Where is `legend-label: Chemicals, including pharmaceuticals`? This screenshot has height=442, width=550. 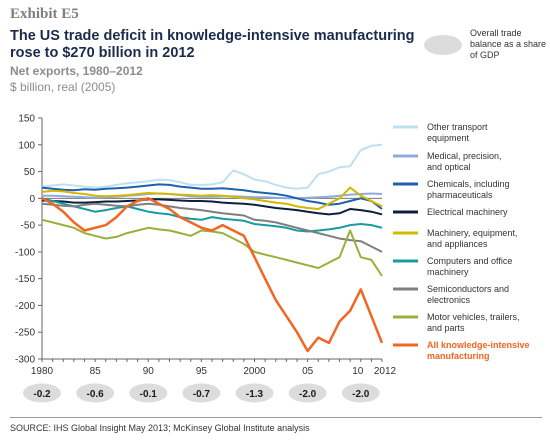
legend-label: Chemicals, including pharmaceuticals is located at coordinates (468, 189).